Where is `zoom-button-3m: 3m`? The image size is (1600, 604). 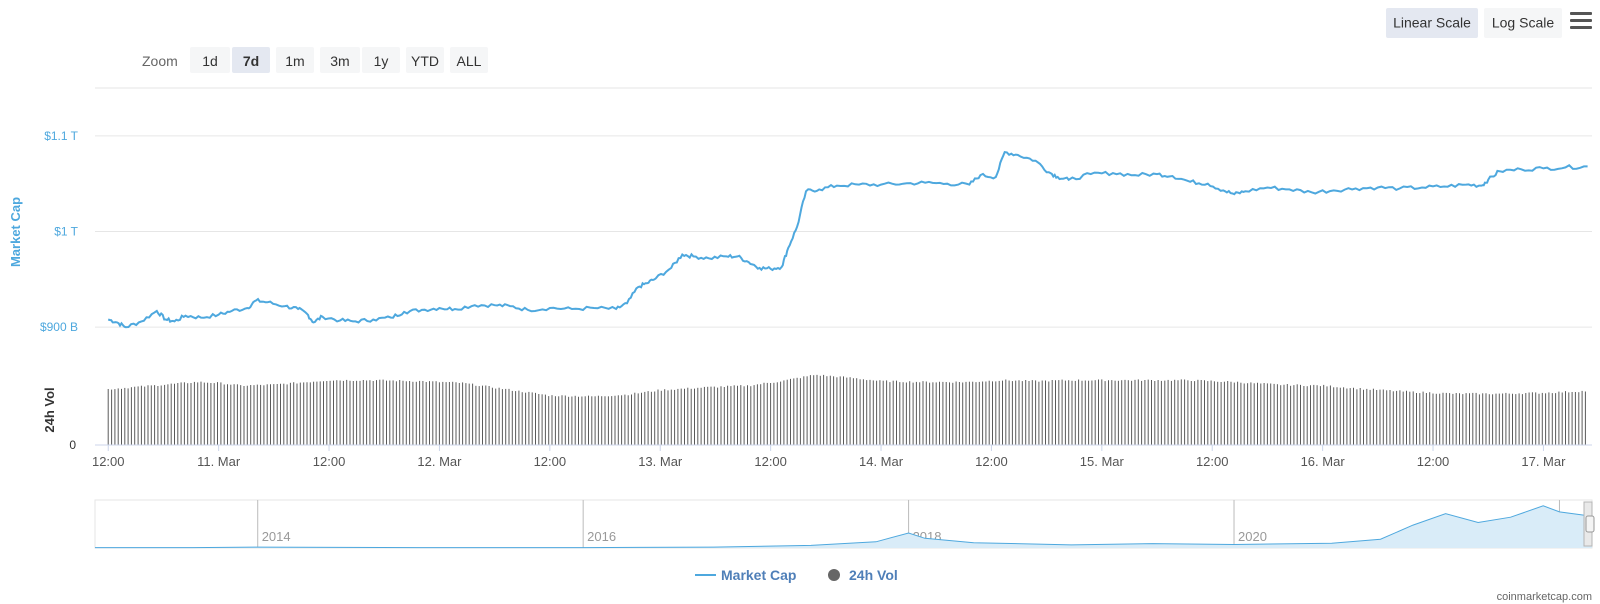
zoom-button-3m: 3m is located at coordinates (339, 61).